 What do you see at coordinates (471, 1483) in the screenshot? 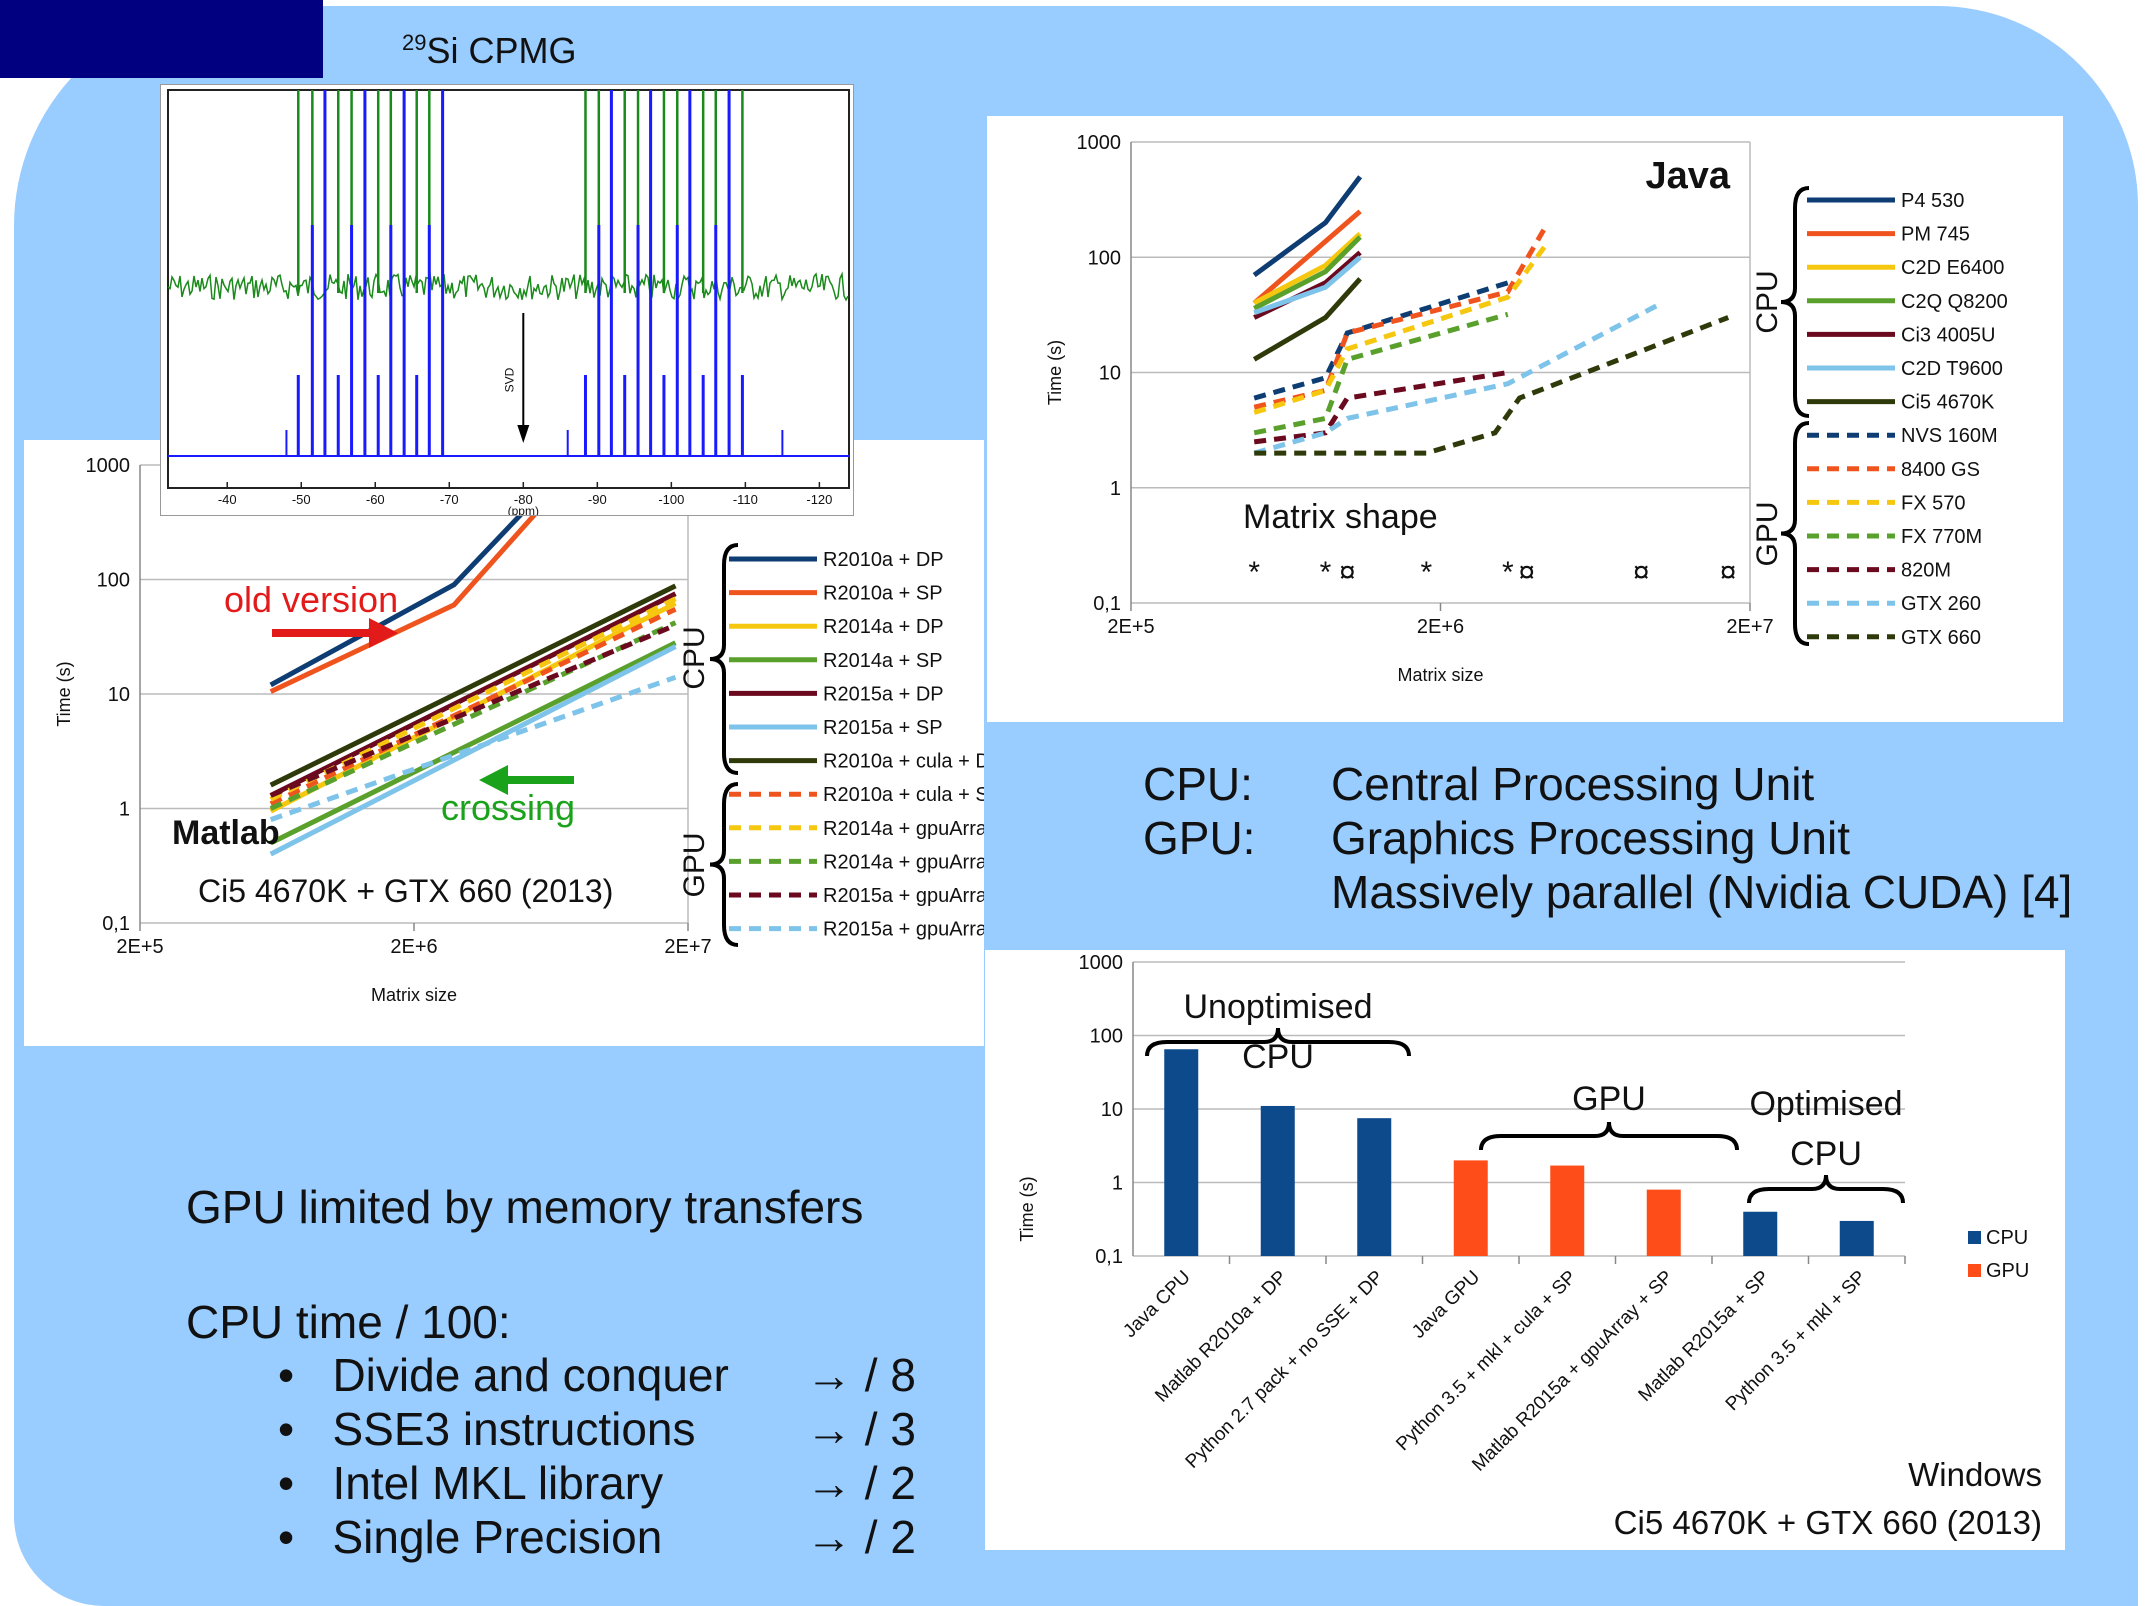
I see `bullet-list-item: • Intel MKL library` at bounding box center [471, 1483].